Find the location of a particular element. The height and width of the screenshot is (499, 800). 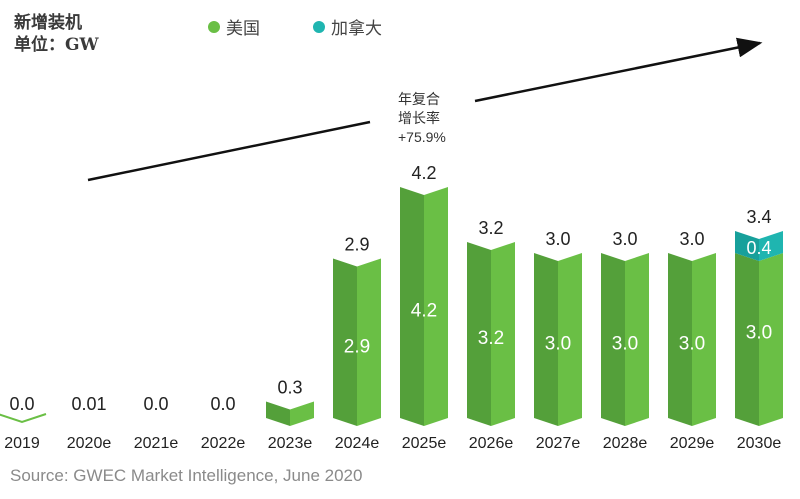

x-tick-label-2024e: 2024e is located at coordinates (357, 443).